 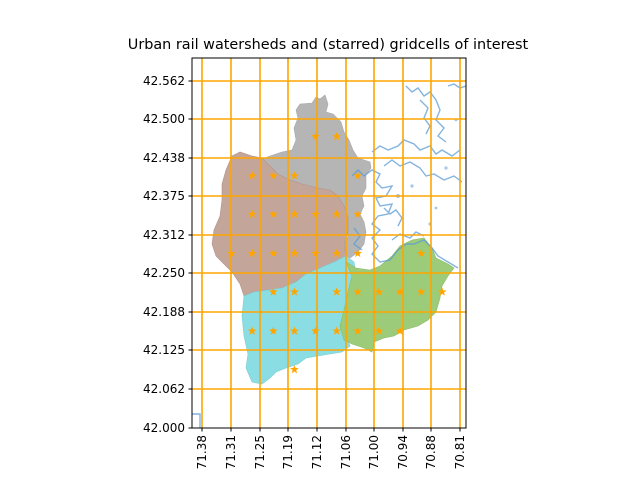 What do you see at coordinates (288, 452) in the screenshot?
I see `x-tick-label: 71.19` at bounding box center [288, 452].